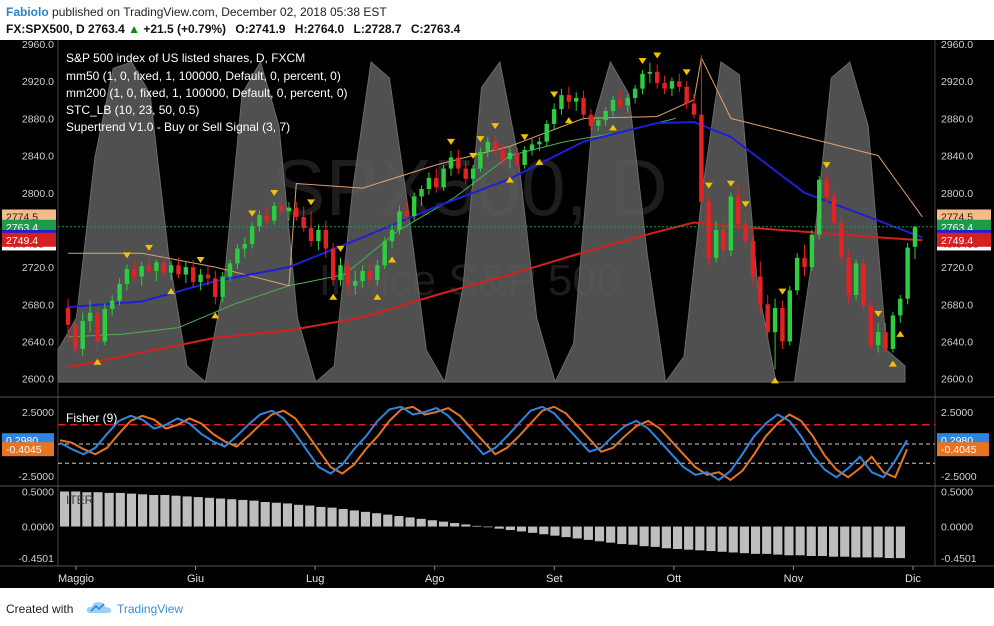 The image size is (994, 626). I want to click on y-tick-label-left: 2600.0, so click(38, 380).